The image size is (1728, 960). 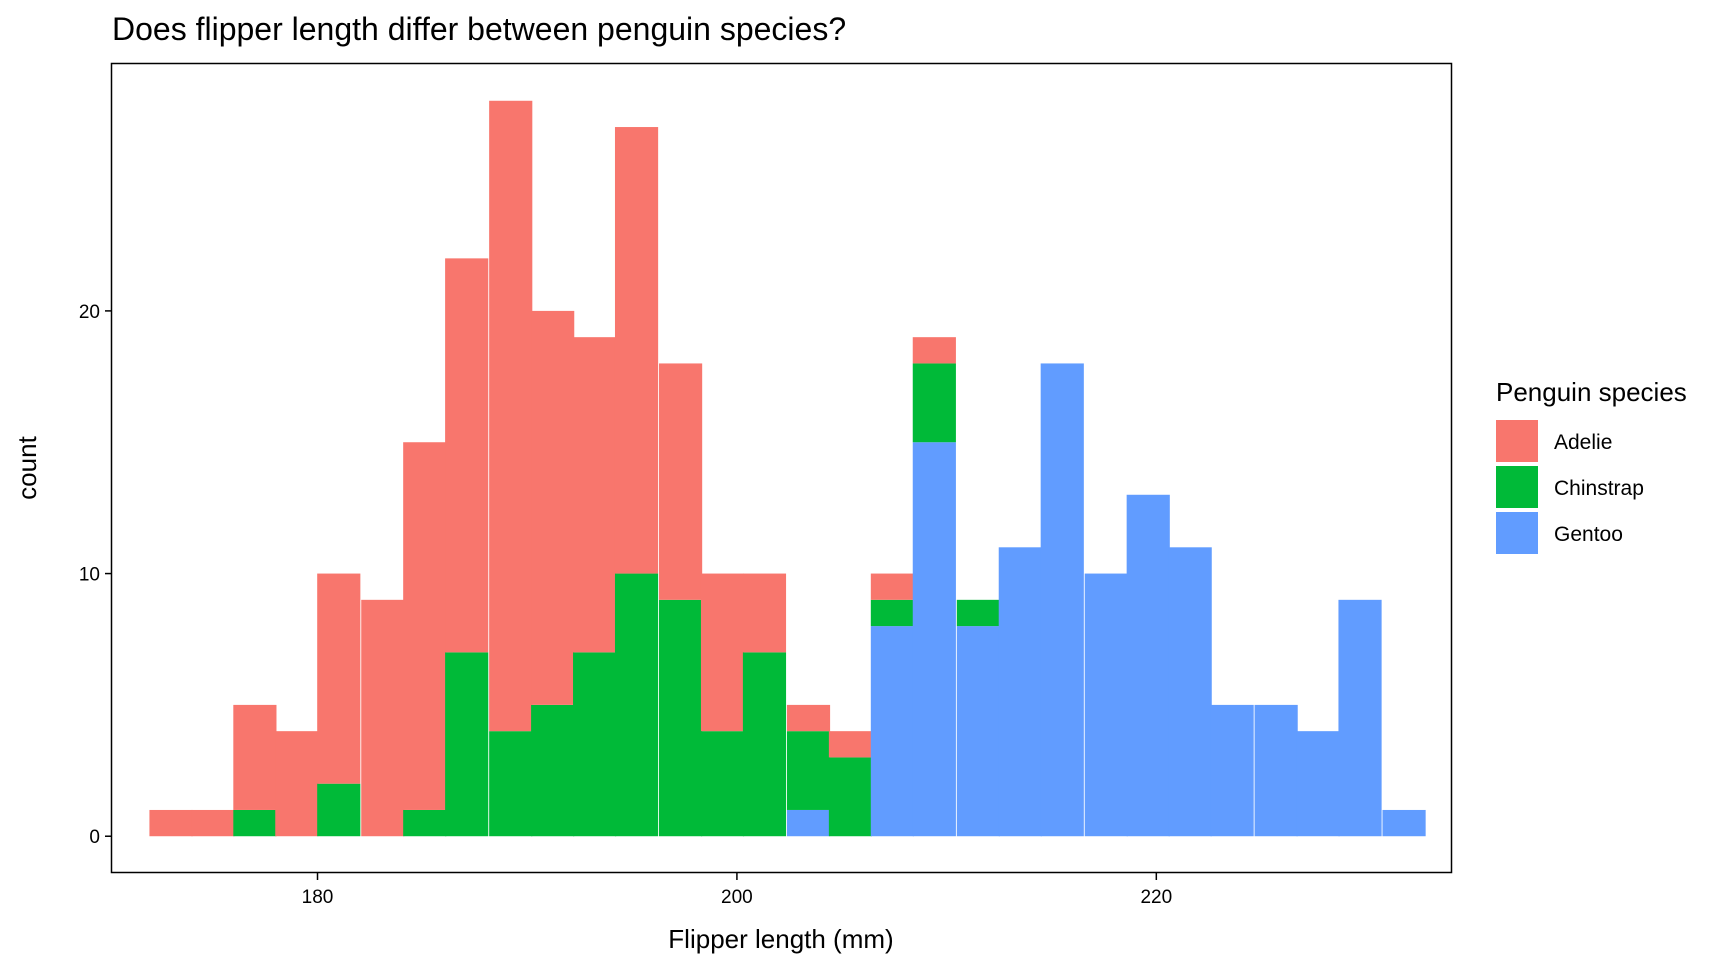 What do you see at coordinates (89, 575) in the screenshot?
I see `y-tick-label-10: 10` at bounding box center [89, 575].